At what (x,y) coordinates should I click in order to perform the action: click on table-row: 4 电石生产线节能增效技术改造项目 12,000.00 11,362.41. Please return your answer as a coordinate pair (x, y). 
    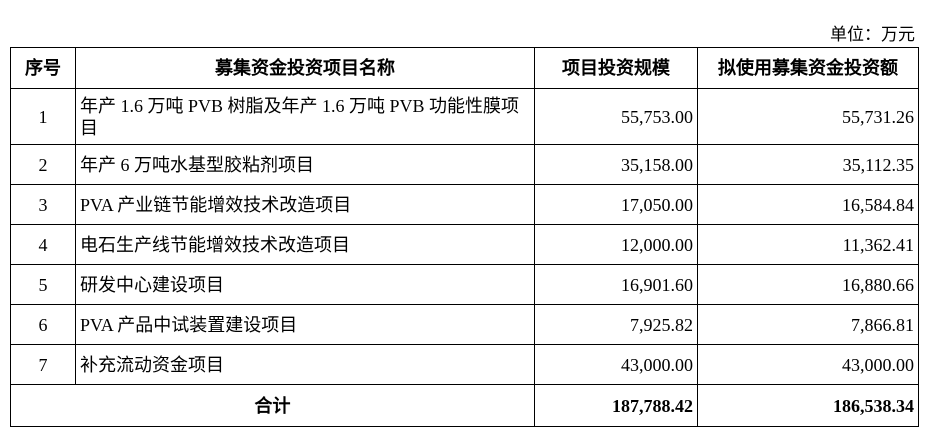
    Looking at the image, I should click on (464, 244).